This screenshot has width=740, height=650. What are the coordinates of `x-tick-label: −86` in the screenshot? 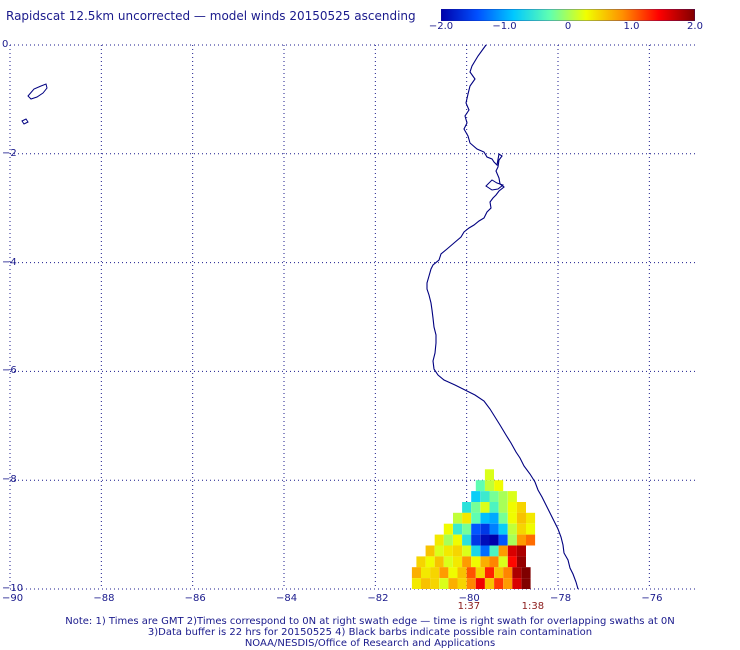 It's located at (195, 598).